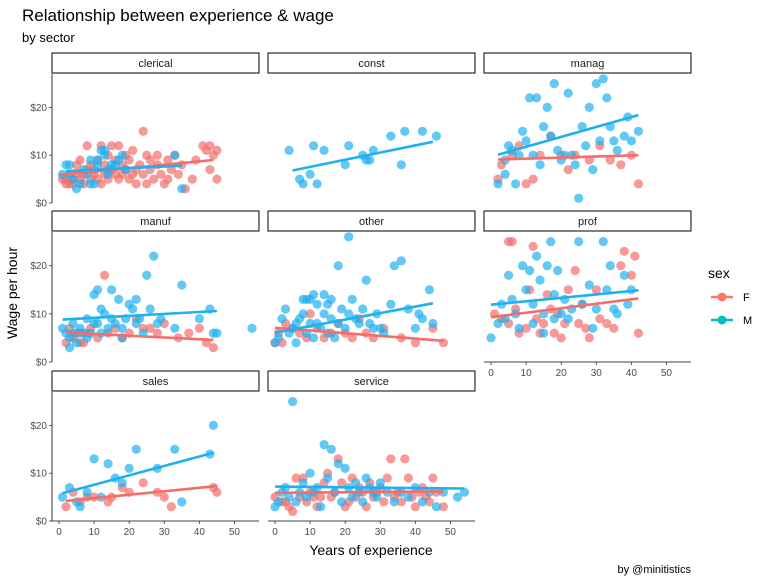 This screenshot has width=768, height=582. What do you see at coordinates (654, 570) in the screenshot?
I see `chart-caption: by @minitistics` at bounding box center [654, 570].